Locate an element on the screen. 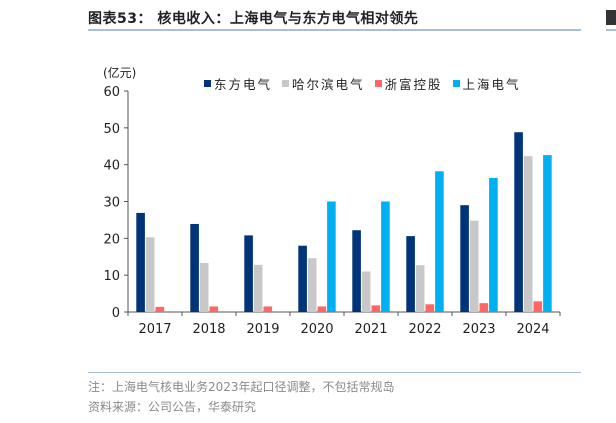  legend-label: 哈尔滨电气 is located at coordinates (328, 84).